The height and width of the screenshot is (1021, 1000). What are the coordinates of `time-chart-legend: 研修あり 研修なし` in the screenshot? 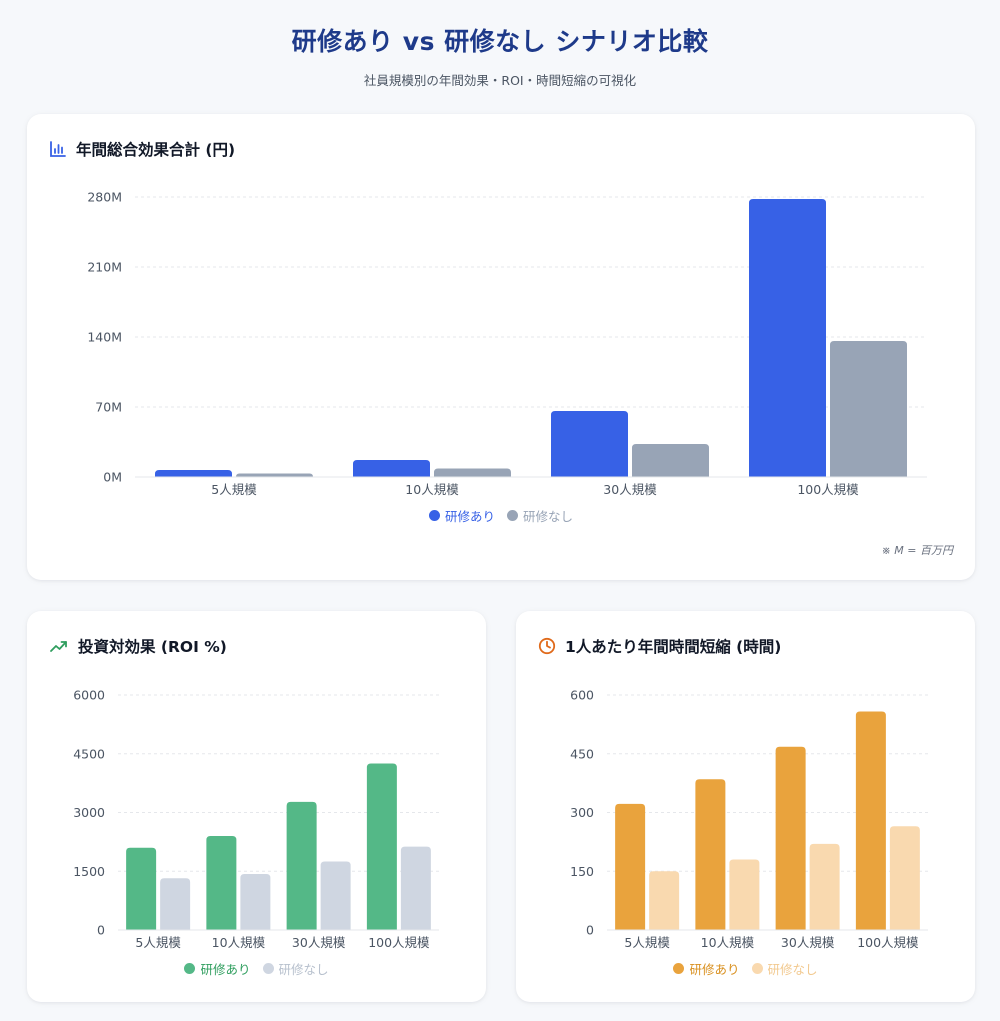 It's located at (745, 968).